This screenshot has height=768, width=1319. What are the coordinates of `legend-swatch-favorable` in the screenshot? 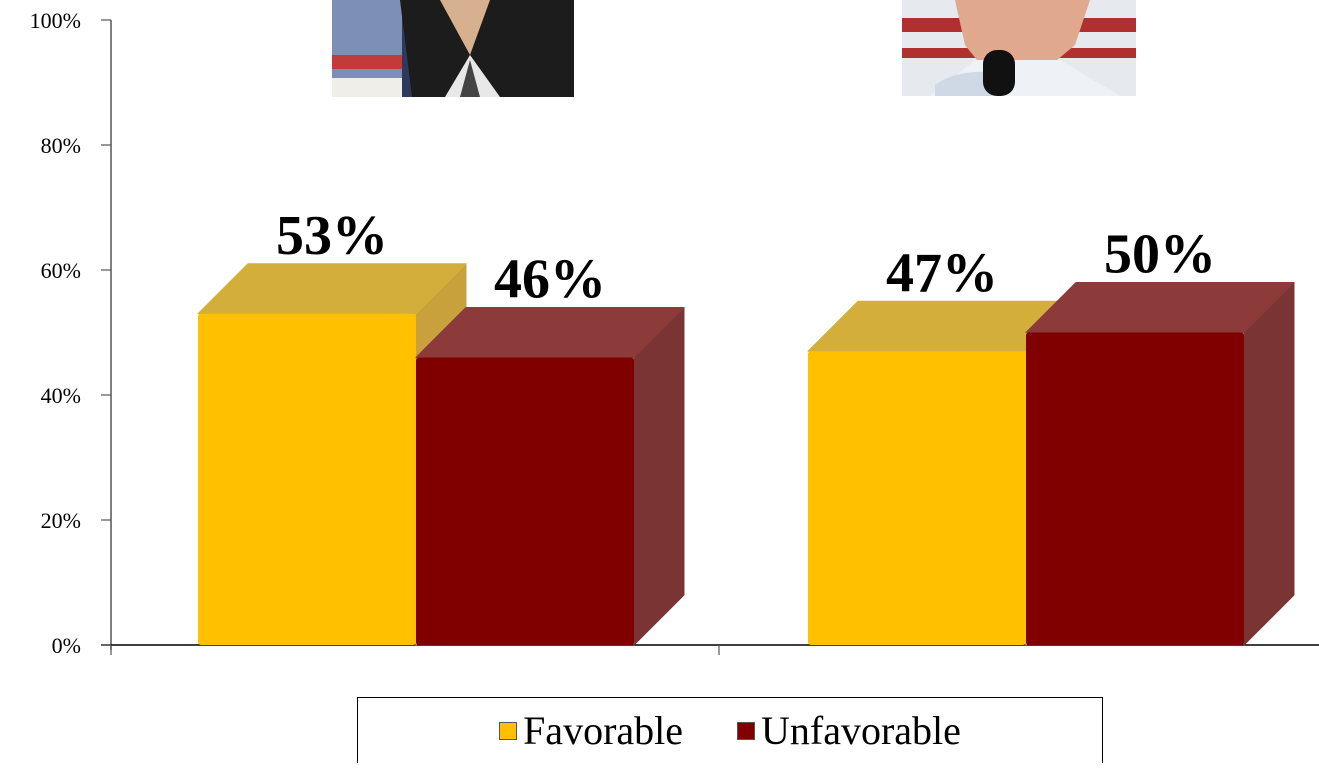 It's located at (508, 730).